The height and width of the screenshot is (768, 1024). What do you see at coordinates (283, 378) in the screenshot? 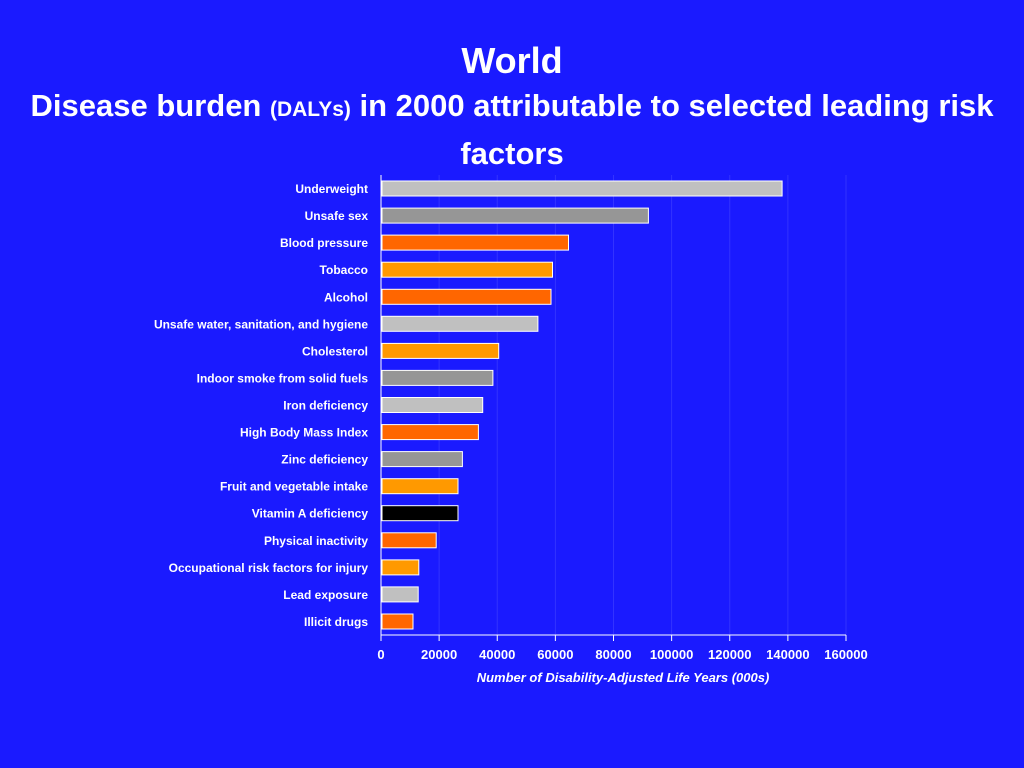
I see `category-label: Indoor smoke from solid fuels` at bounding box center [283, 378].